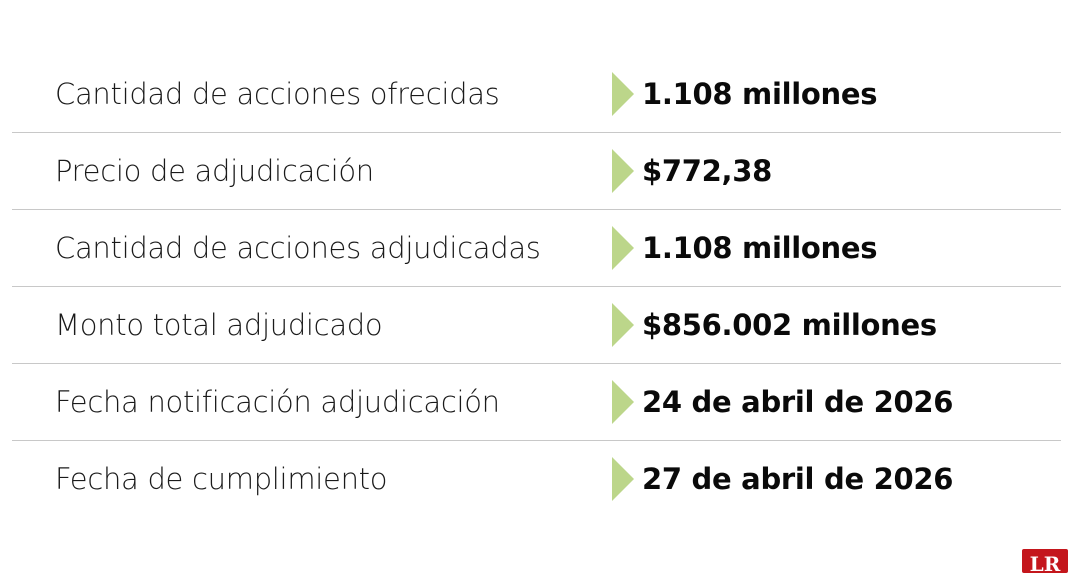 The height and width of the screenshot is (573, 1080). Describe the element at coordinates (789, 325) in the screenshot. I see `row-value: $856.002 millones` at that location.